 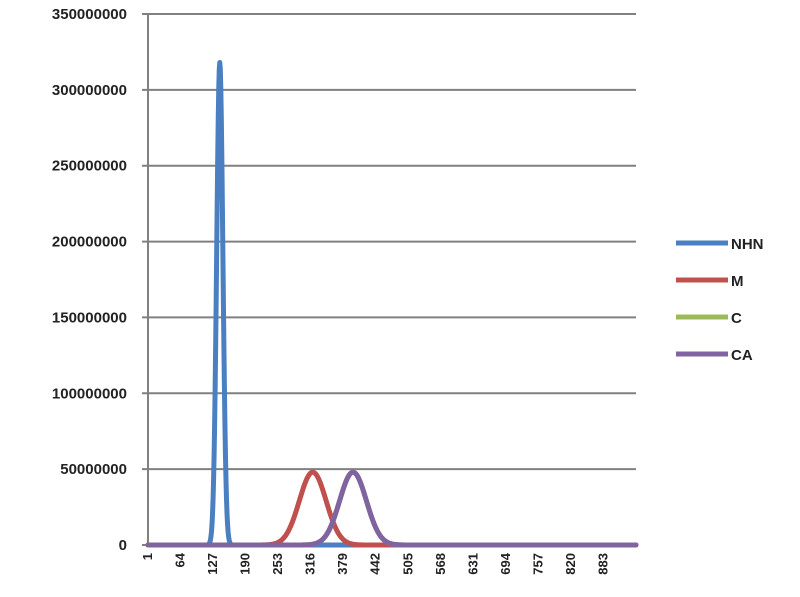 What do you see at coordinates (277, 564) in the screenshot?
I see `x-tick-label: 253` at bounding box center [277, 564].